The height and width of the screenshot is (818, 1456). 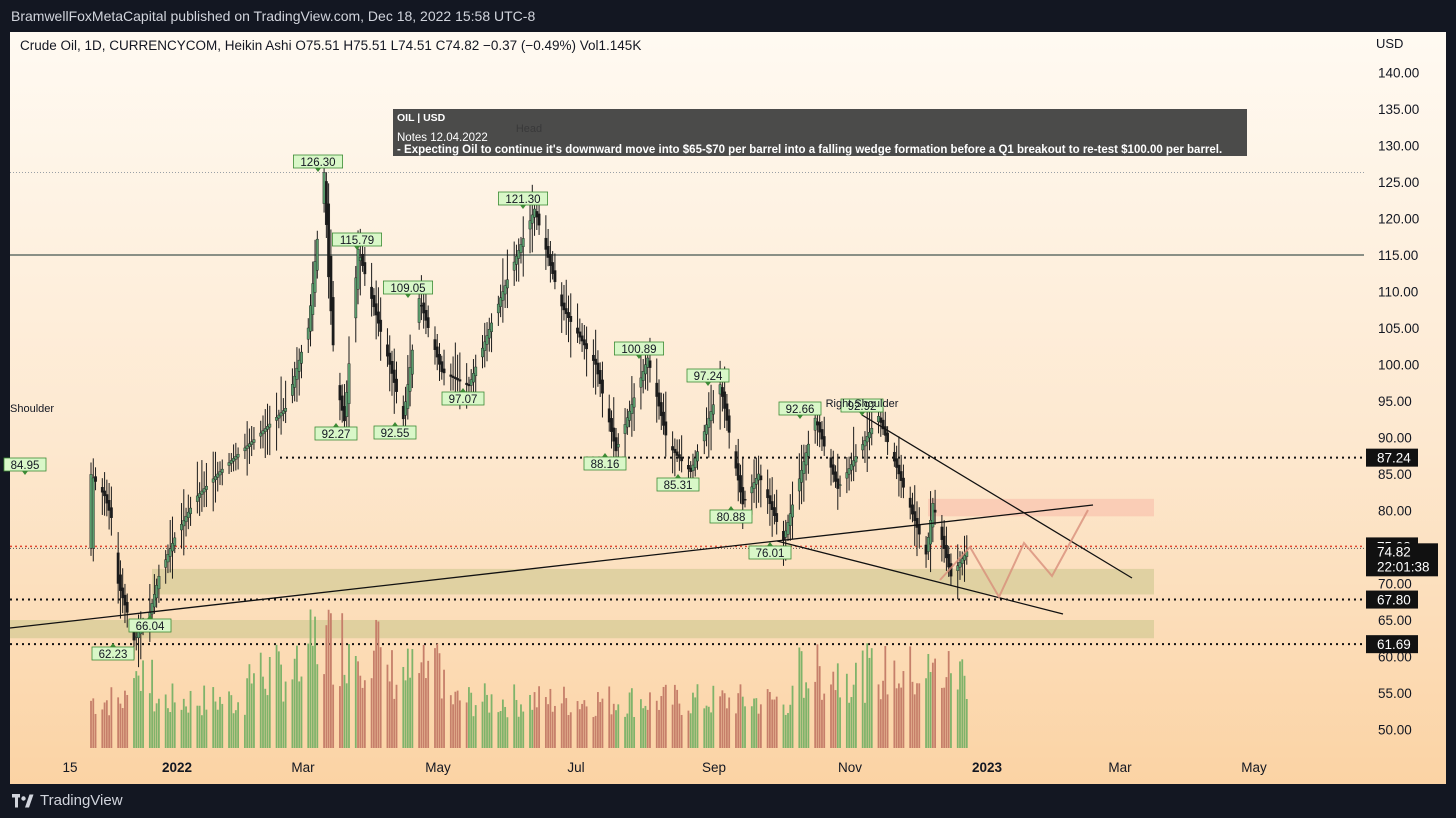 I want to click on peak-label: 109.05, so click(x=407, y=289).